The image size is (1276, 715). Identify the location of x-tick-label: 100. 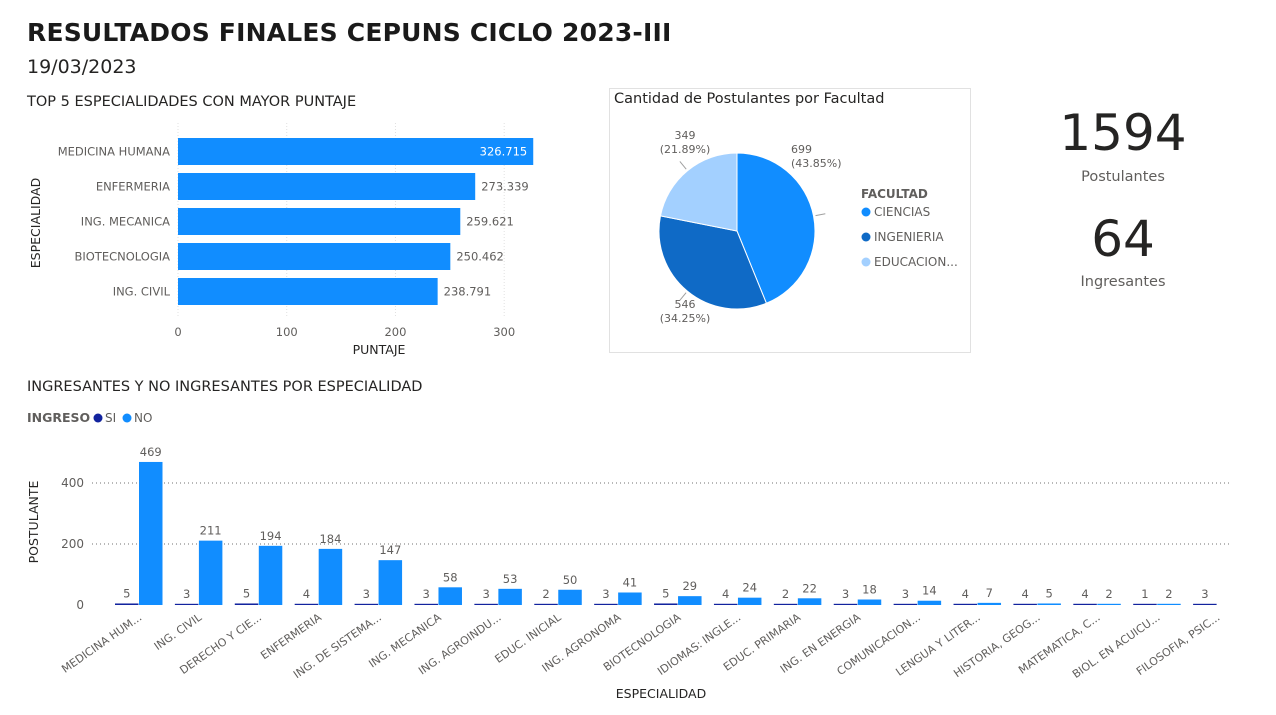
(287, 332).